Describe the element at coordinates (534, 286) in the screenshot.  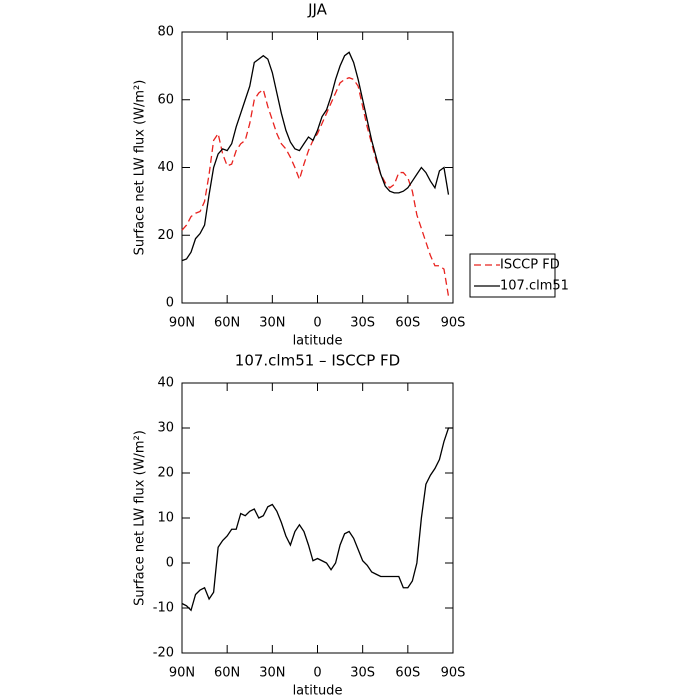
I see `legend-label: 107.clm51` at that location.